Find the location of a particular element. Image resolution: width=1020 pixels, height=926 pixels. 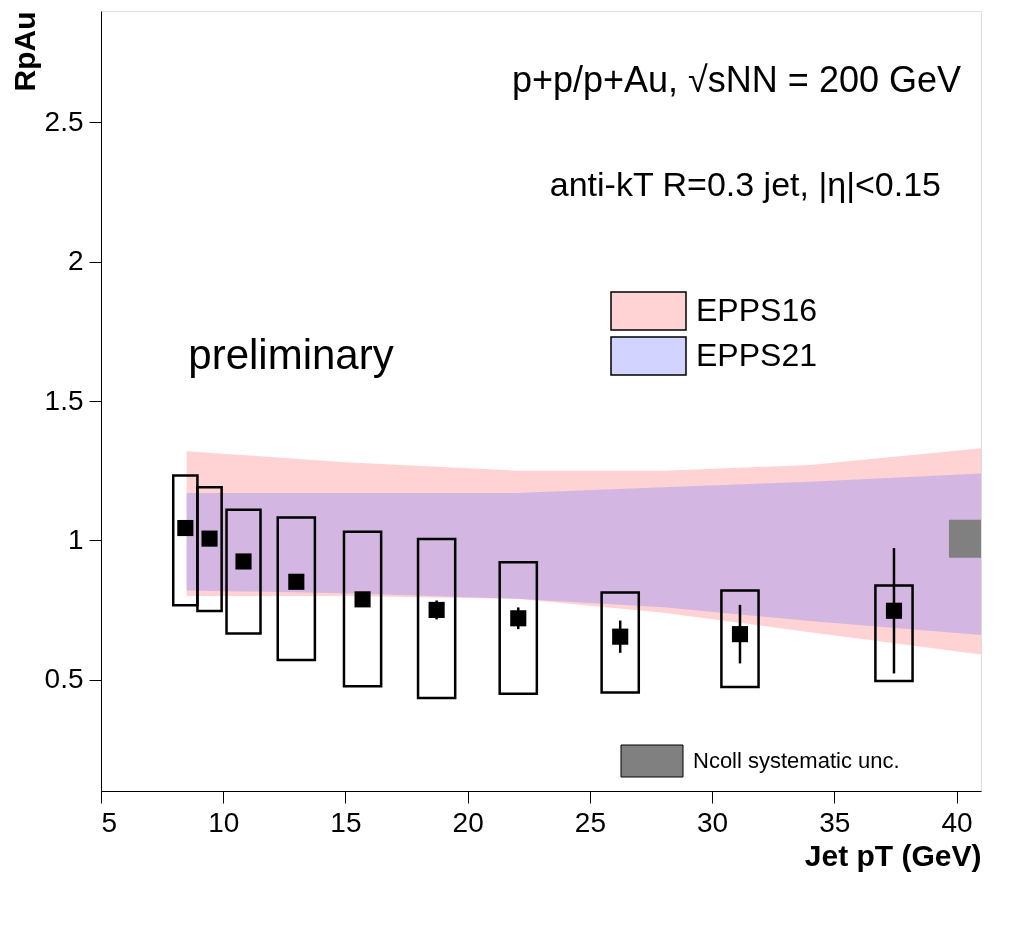

x-tick-label: 10 is located at coordinates (224, 822).